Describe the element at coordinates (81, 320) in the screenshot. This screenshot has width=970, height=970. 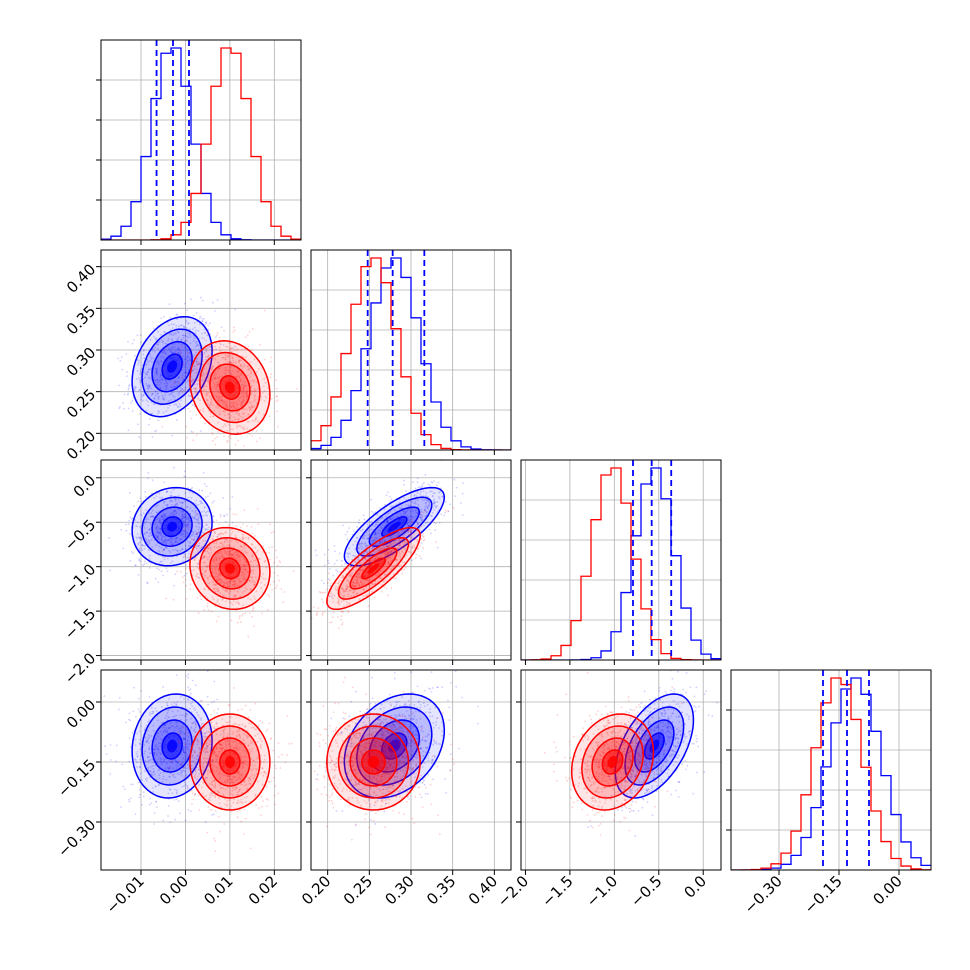
I see `y-tick-label: 0.35` at that location.